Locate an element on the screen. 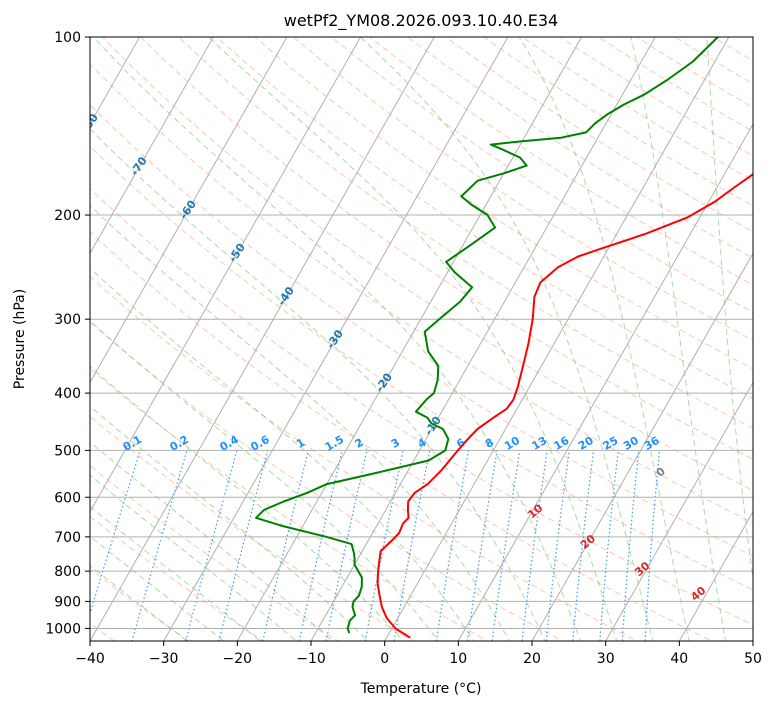 The image size is (775, 708). x-tick-label: 20 is located at coordinates (532, 659).